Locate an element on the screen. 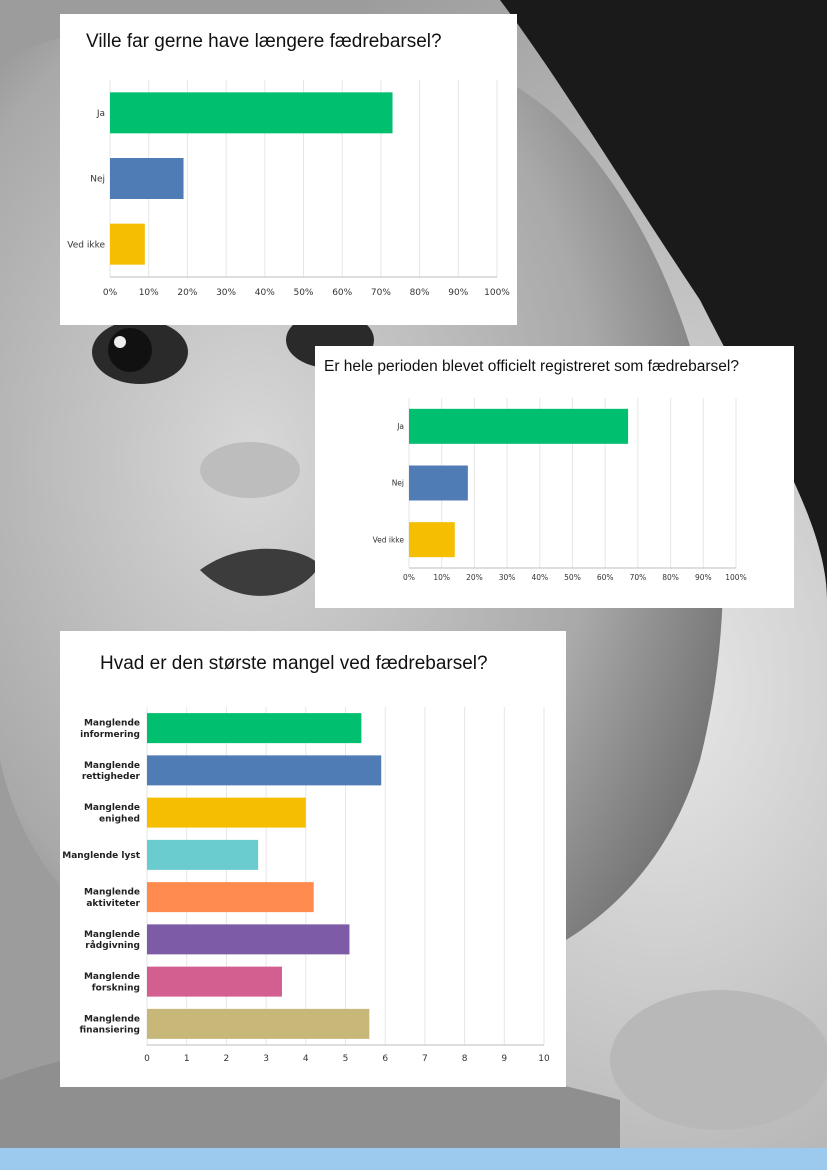 The height and width of the screenshot is (1170, 827). x-tick-label: 2 is located at coordinates (227, 1059).